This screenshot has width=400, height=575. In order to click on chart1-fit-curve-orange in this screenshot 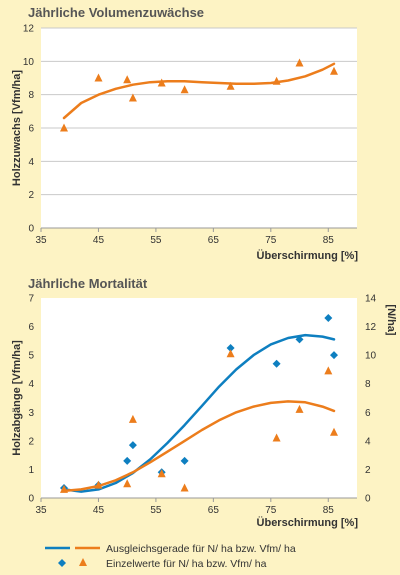, I will do `click(199, 91)`.